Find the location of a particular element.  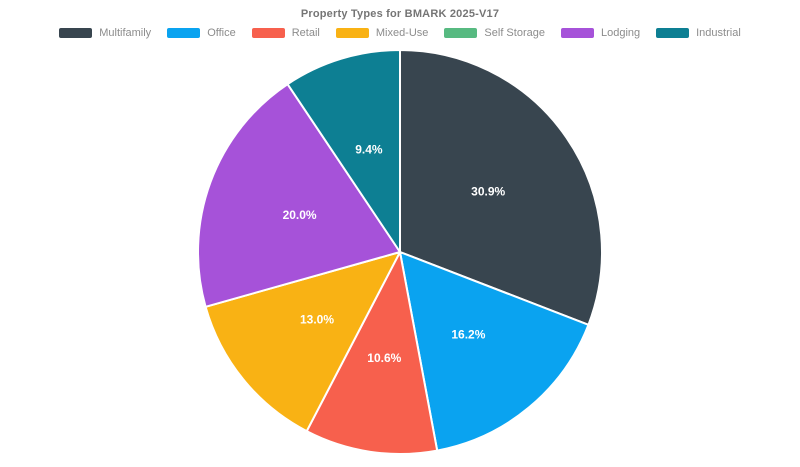

slice-label-office: 16.2% is located at coordinates (468, 334).